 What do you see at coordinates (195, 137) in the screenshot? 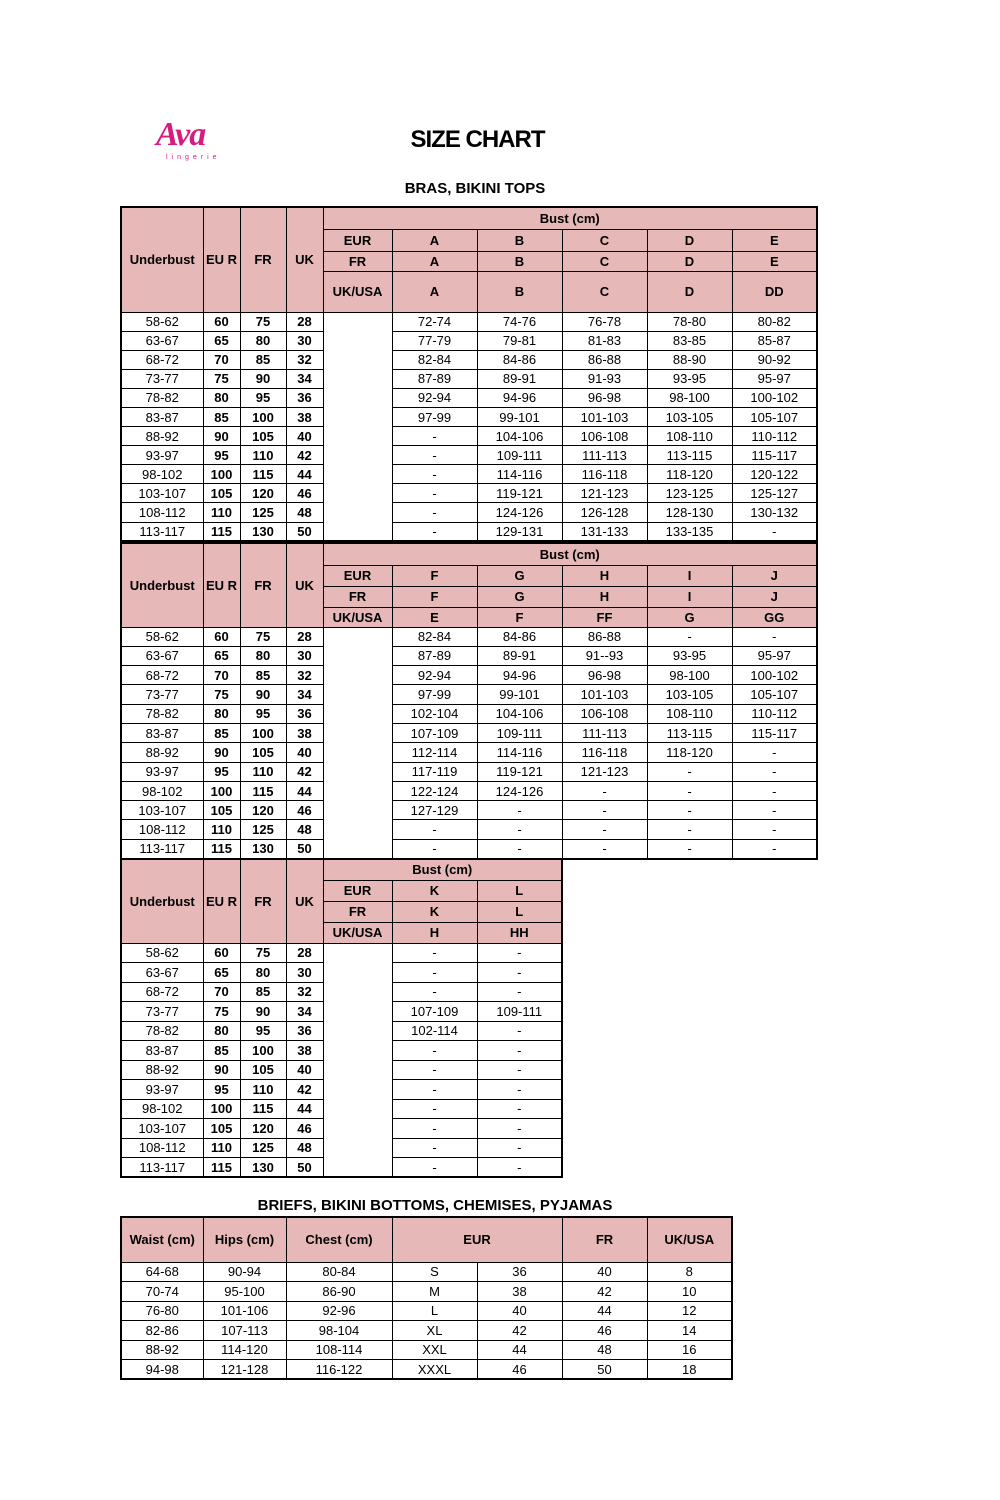
I see `brand-logo: Ava lingerie` at bounding box center [195, 137].